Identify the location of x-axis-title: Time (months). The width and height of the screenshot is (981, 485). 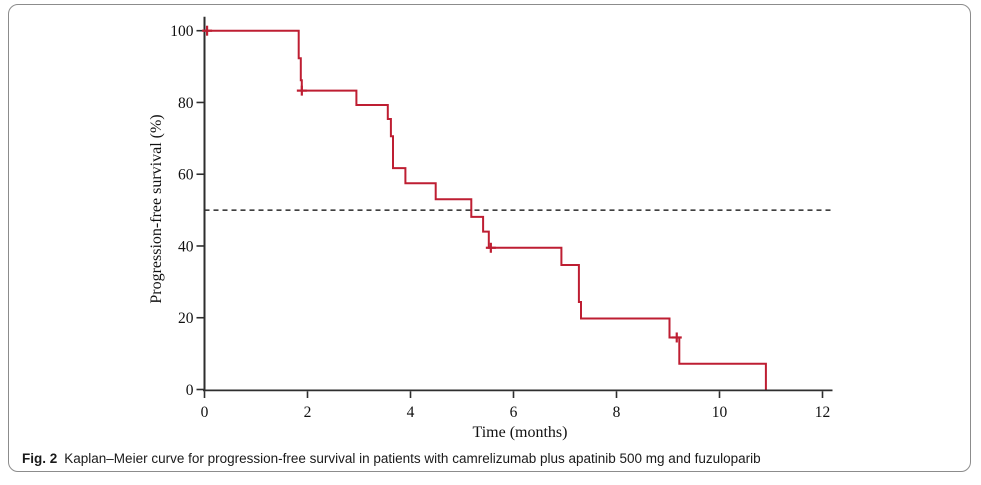
(520, 432).